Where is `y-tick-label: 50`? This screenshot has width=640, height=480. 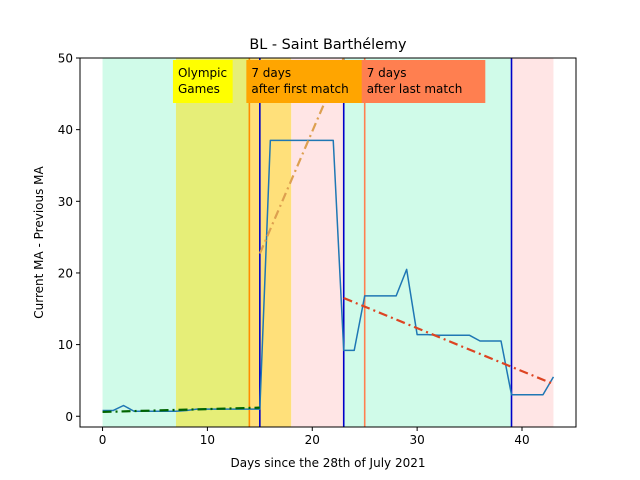
y-tick-label: 50 is located at coordinates (65, 59).